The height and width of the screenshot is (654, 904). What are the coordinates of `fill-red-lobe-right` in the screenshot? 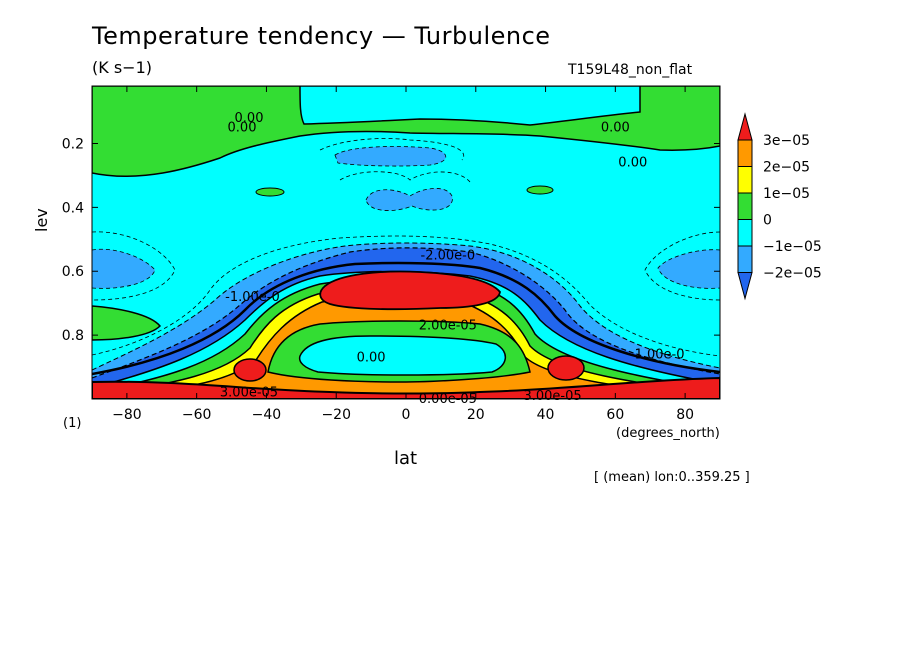 It's located at (566, 368).